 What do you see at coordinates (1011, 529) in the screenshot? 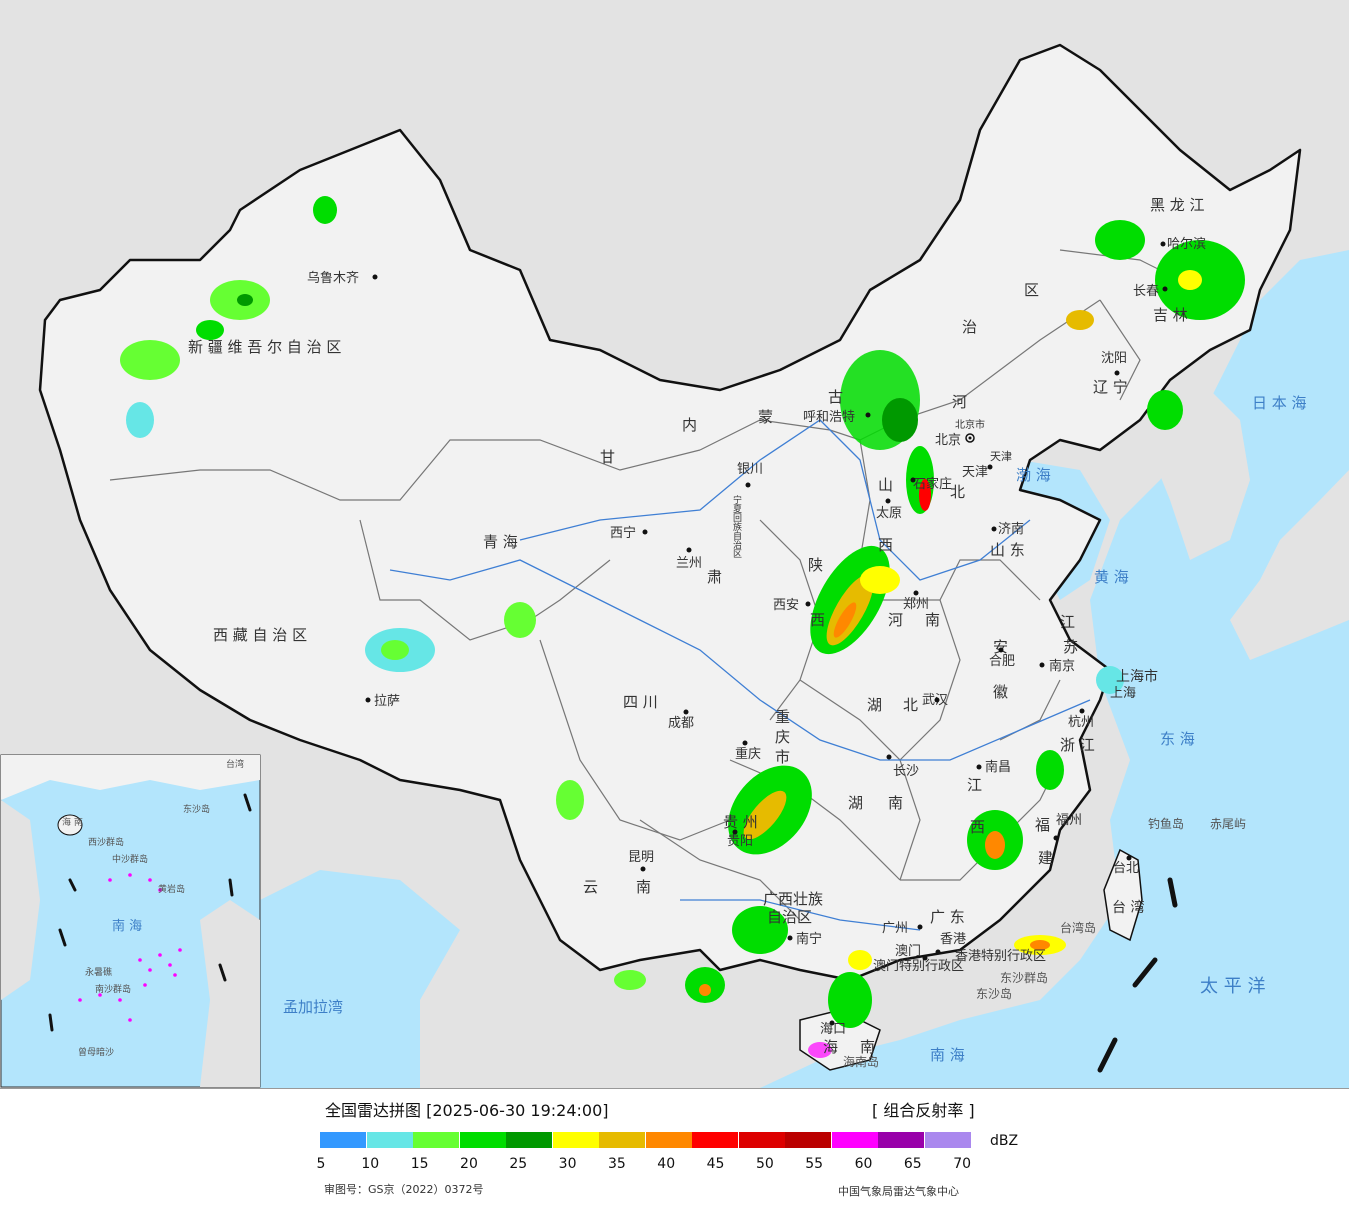
I see `city-label: 济南` at bounding box center [1011, 529].